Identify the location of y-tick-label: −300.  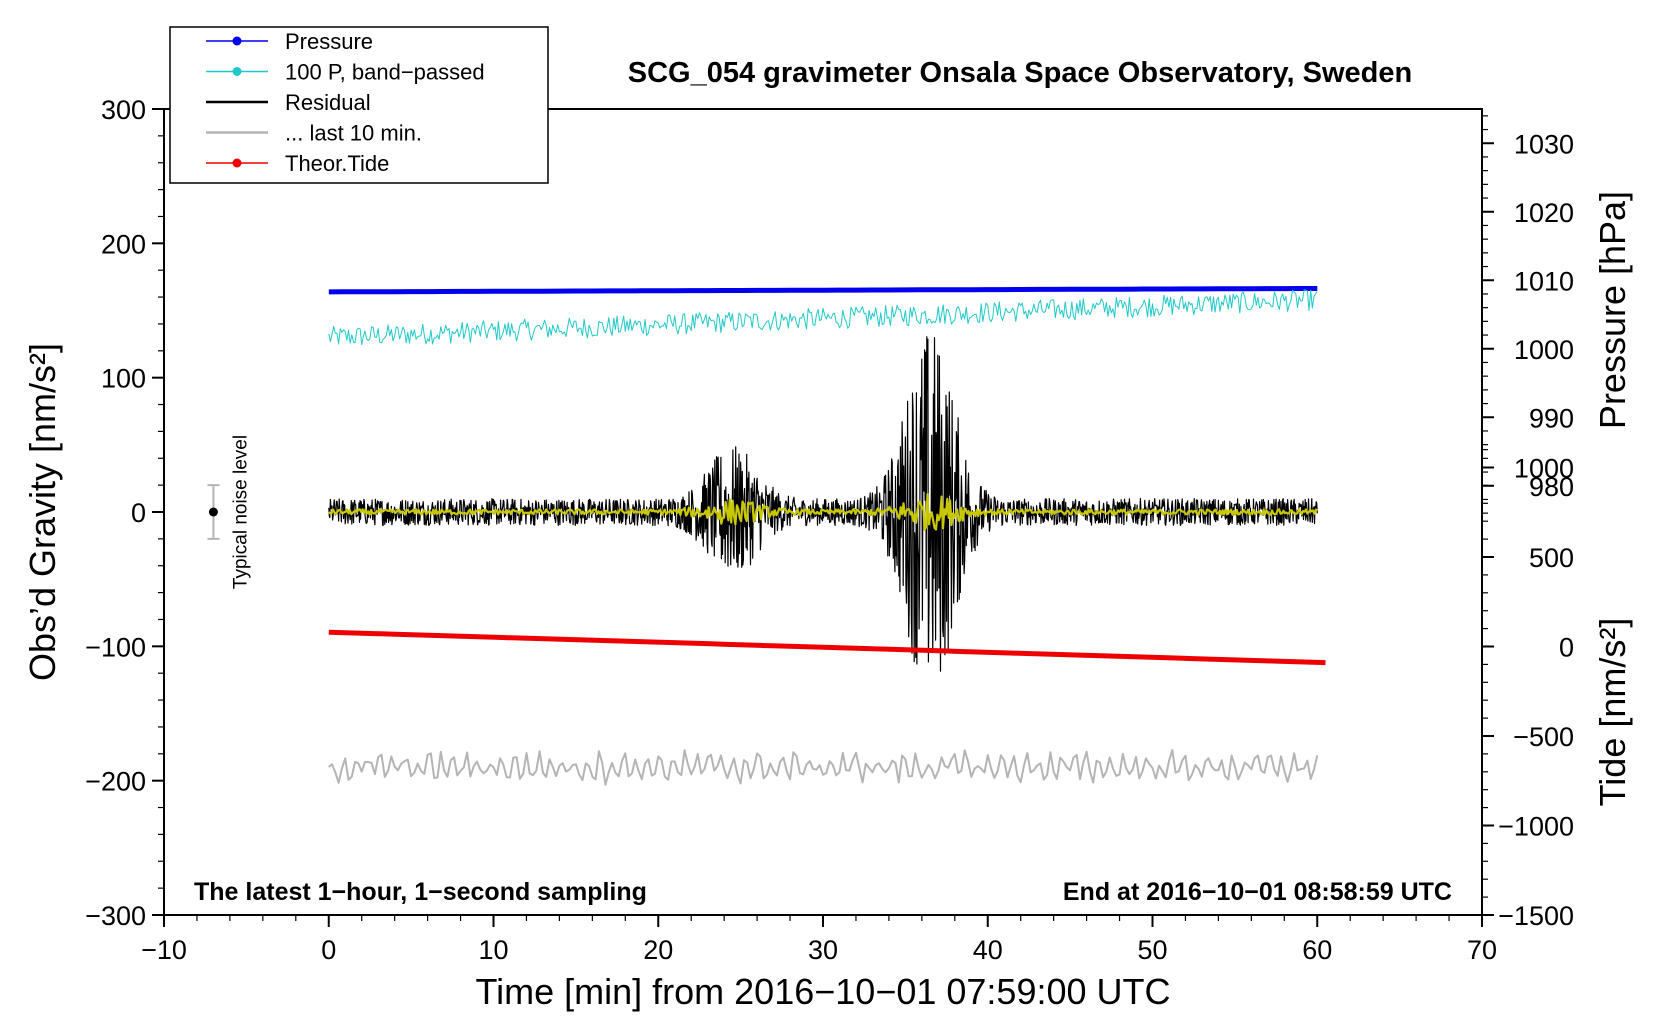
(115, 916).